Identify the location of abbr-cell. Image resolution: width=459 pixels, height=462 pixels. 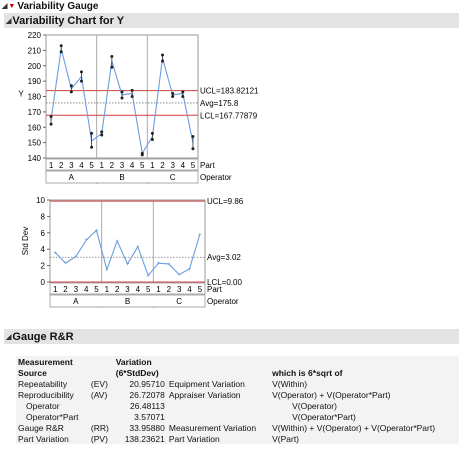
(101, 405).